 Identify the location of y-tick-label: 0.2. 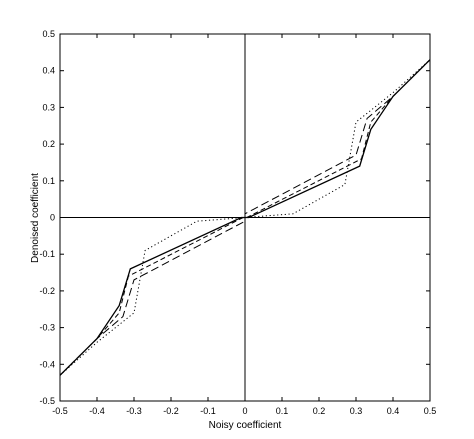
(48, 144).